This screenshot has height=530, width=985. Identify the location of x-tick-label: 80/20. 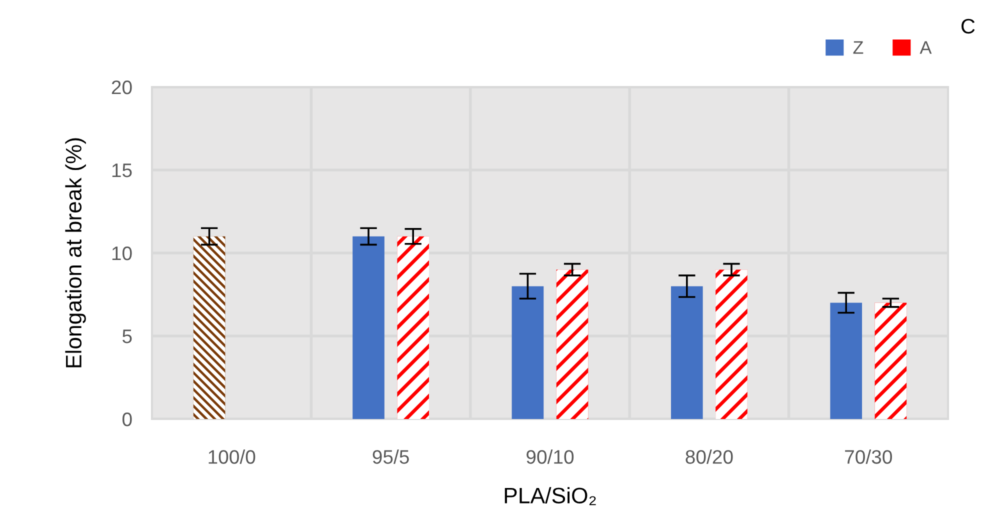
(709, 457).